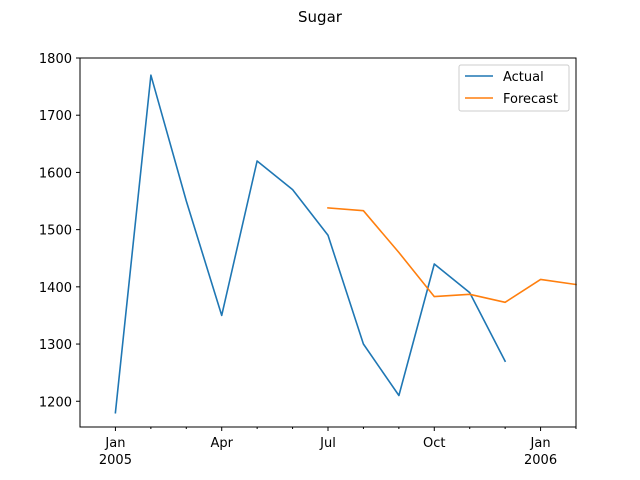  Describe the element at coordinates (55, 345) in the screenshot. I see `y-tick-label: 1300` at that location.